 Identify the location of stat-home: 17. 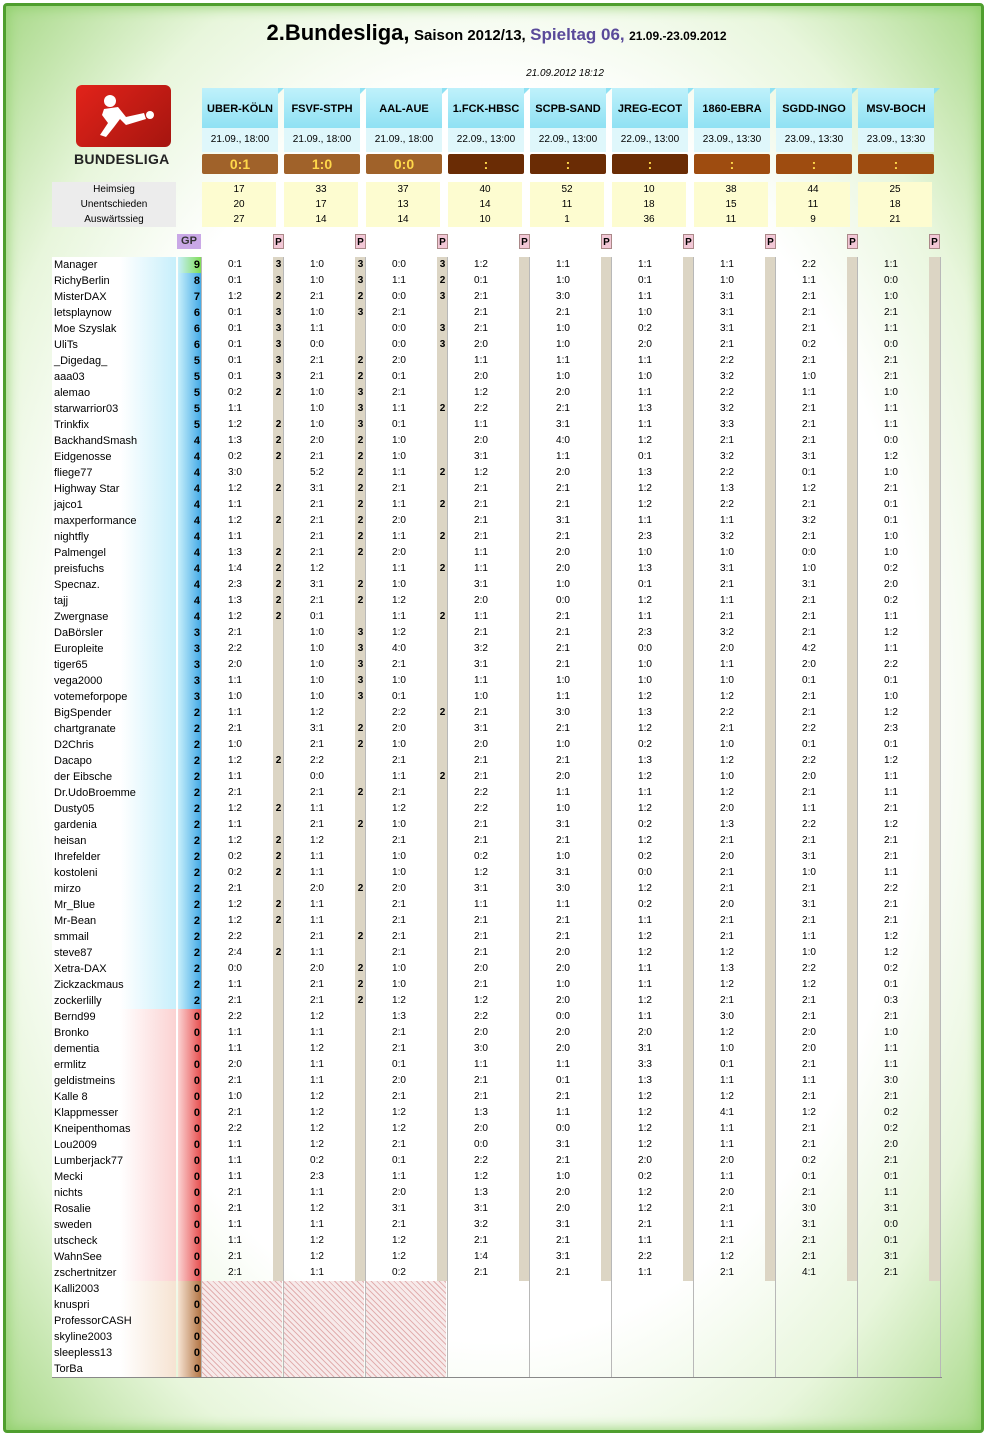
(239, 189).